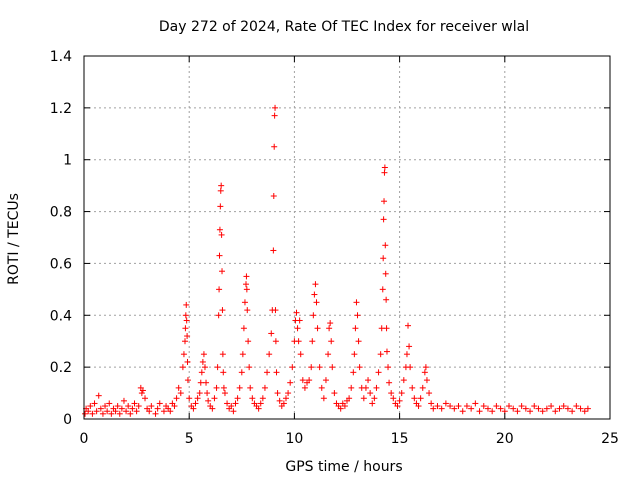 The width and height of the screenshot is (640, 480). What do you see at coordinates (61, 109) in the screenshot?
I see `y-tick-label: 1.2` at bounding box center [61, 109].